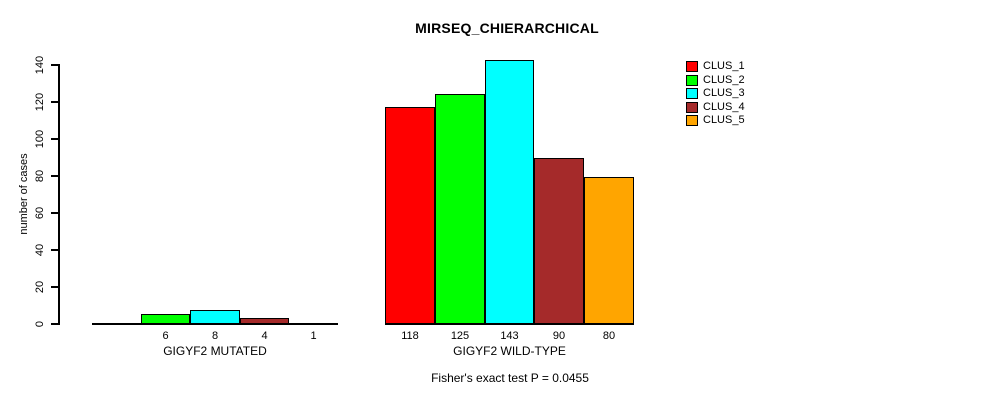 The width and height of the screenshot is (990, 400). What do you see at coordinates (313, 336) in the screenshot?
I see `bar-value-label: 1` at bounding box center [313, 336].